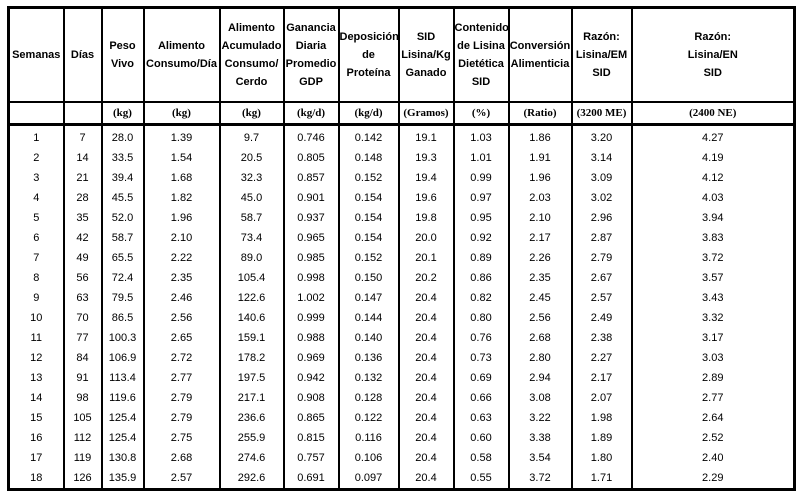 This screenshot has height=491, width=800. What do you see at coordinates (251, 114) in the screenshot?
I see `unit-alimento-acumulado: (kg)` at bounding box center [251, 114].